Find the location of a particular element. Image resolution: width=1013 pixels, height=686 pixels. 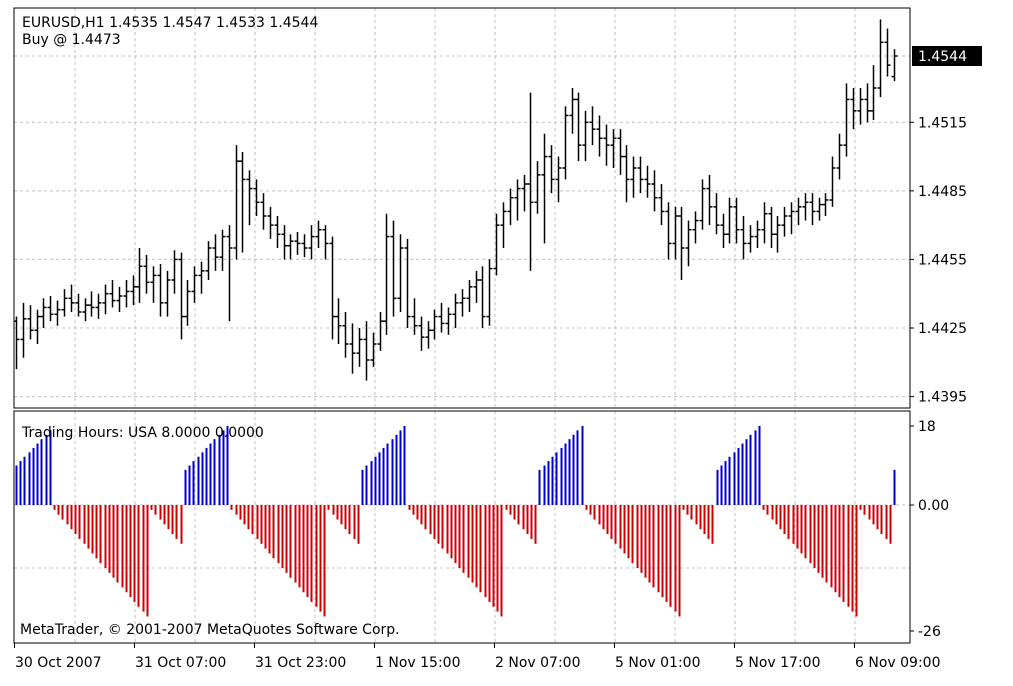

current-price-label: 1.4544 is located at coordinates (942, 57).